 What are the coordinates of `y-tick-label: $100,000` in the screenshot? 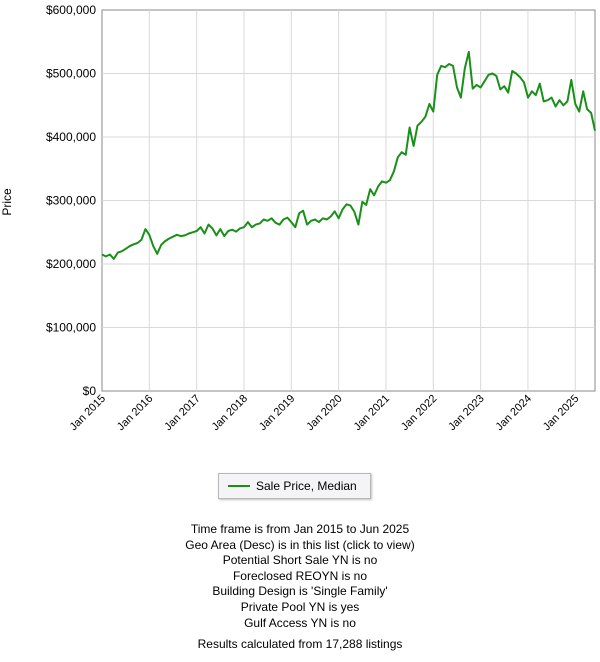 It's located at (71, 328).